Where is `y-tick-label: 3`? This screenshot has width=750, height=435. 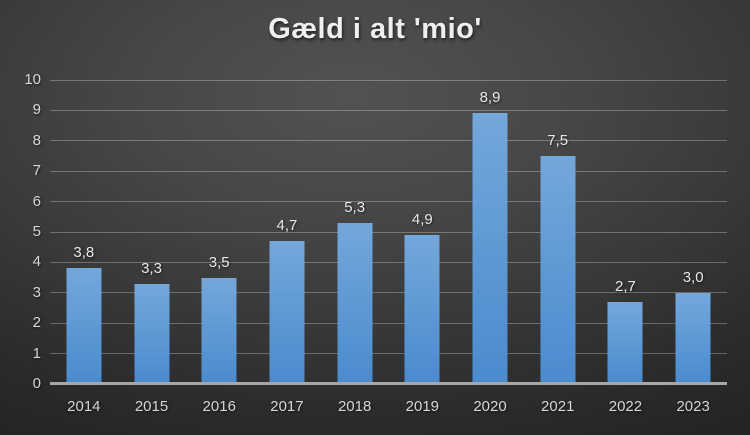 y-tick-label: 3 is located at coordinates (36, 292).